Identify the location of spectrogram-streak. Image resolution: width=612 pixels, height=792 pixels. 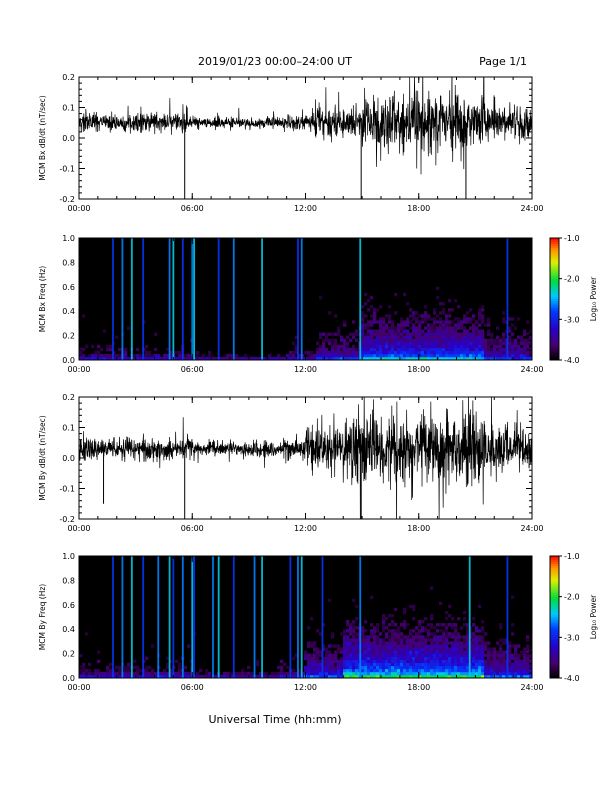
(233, 299).